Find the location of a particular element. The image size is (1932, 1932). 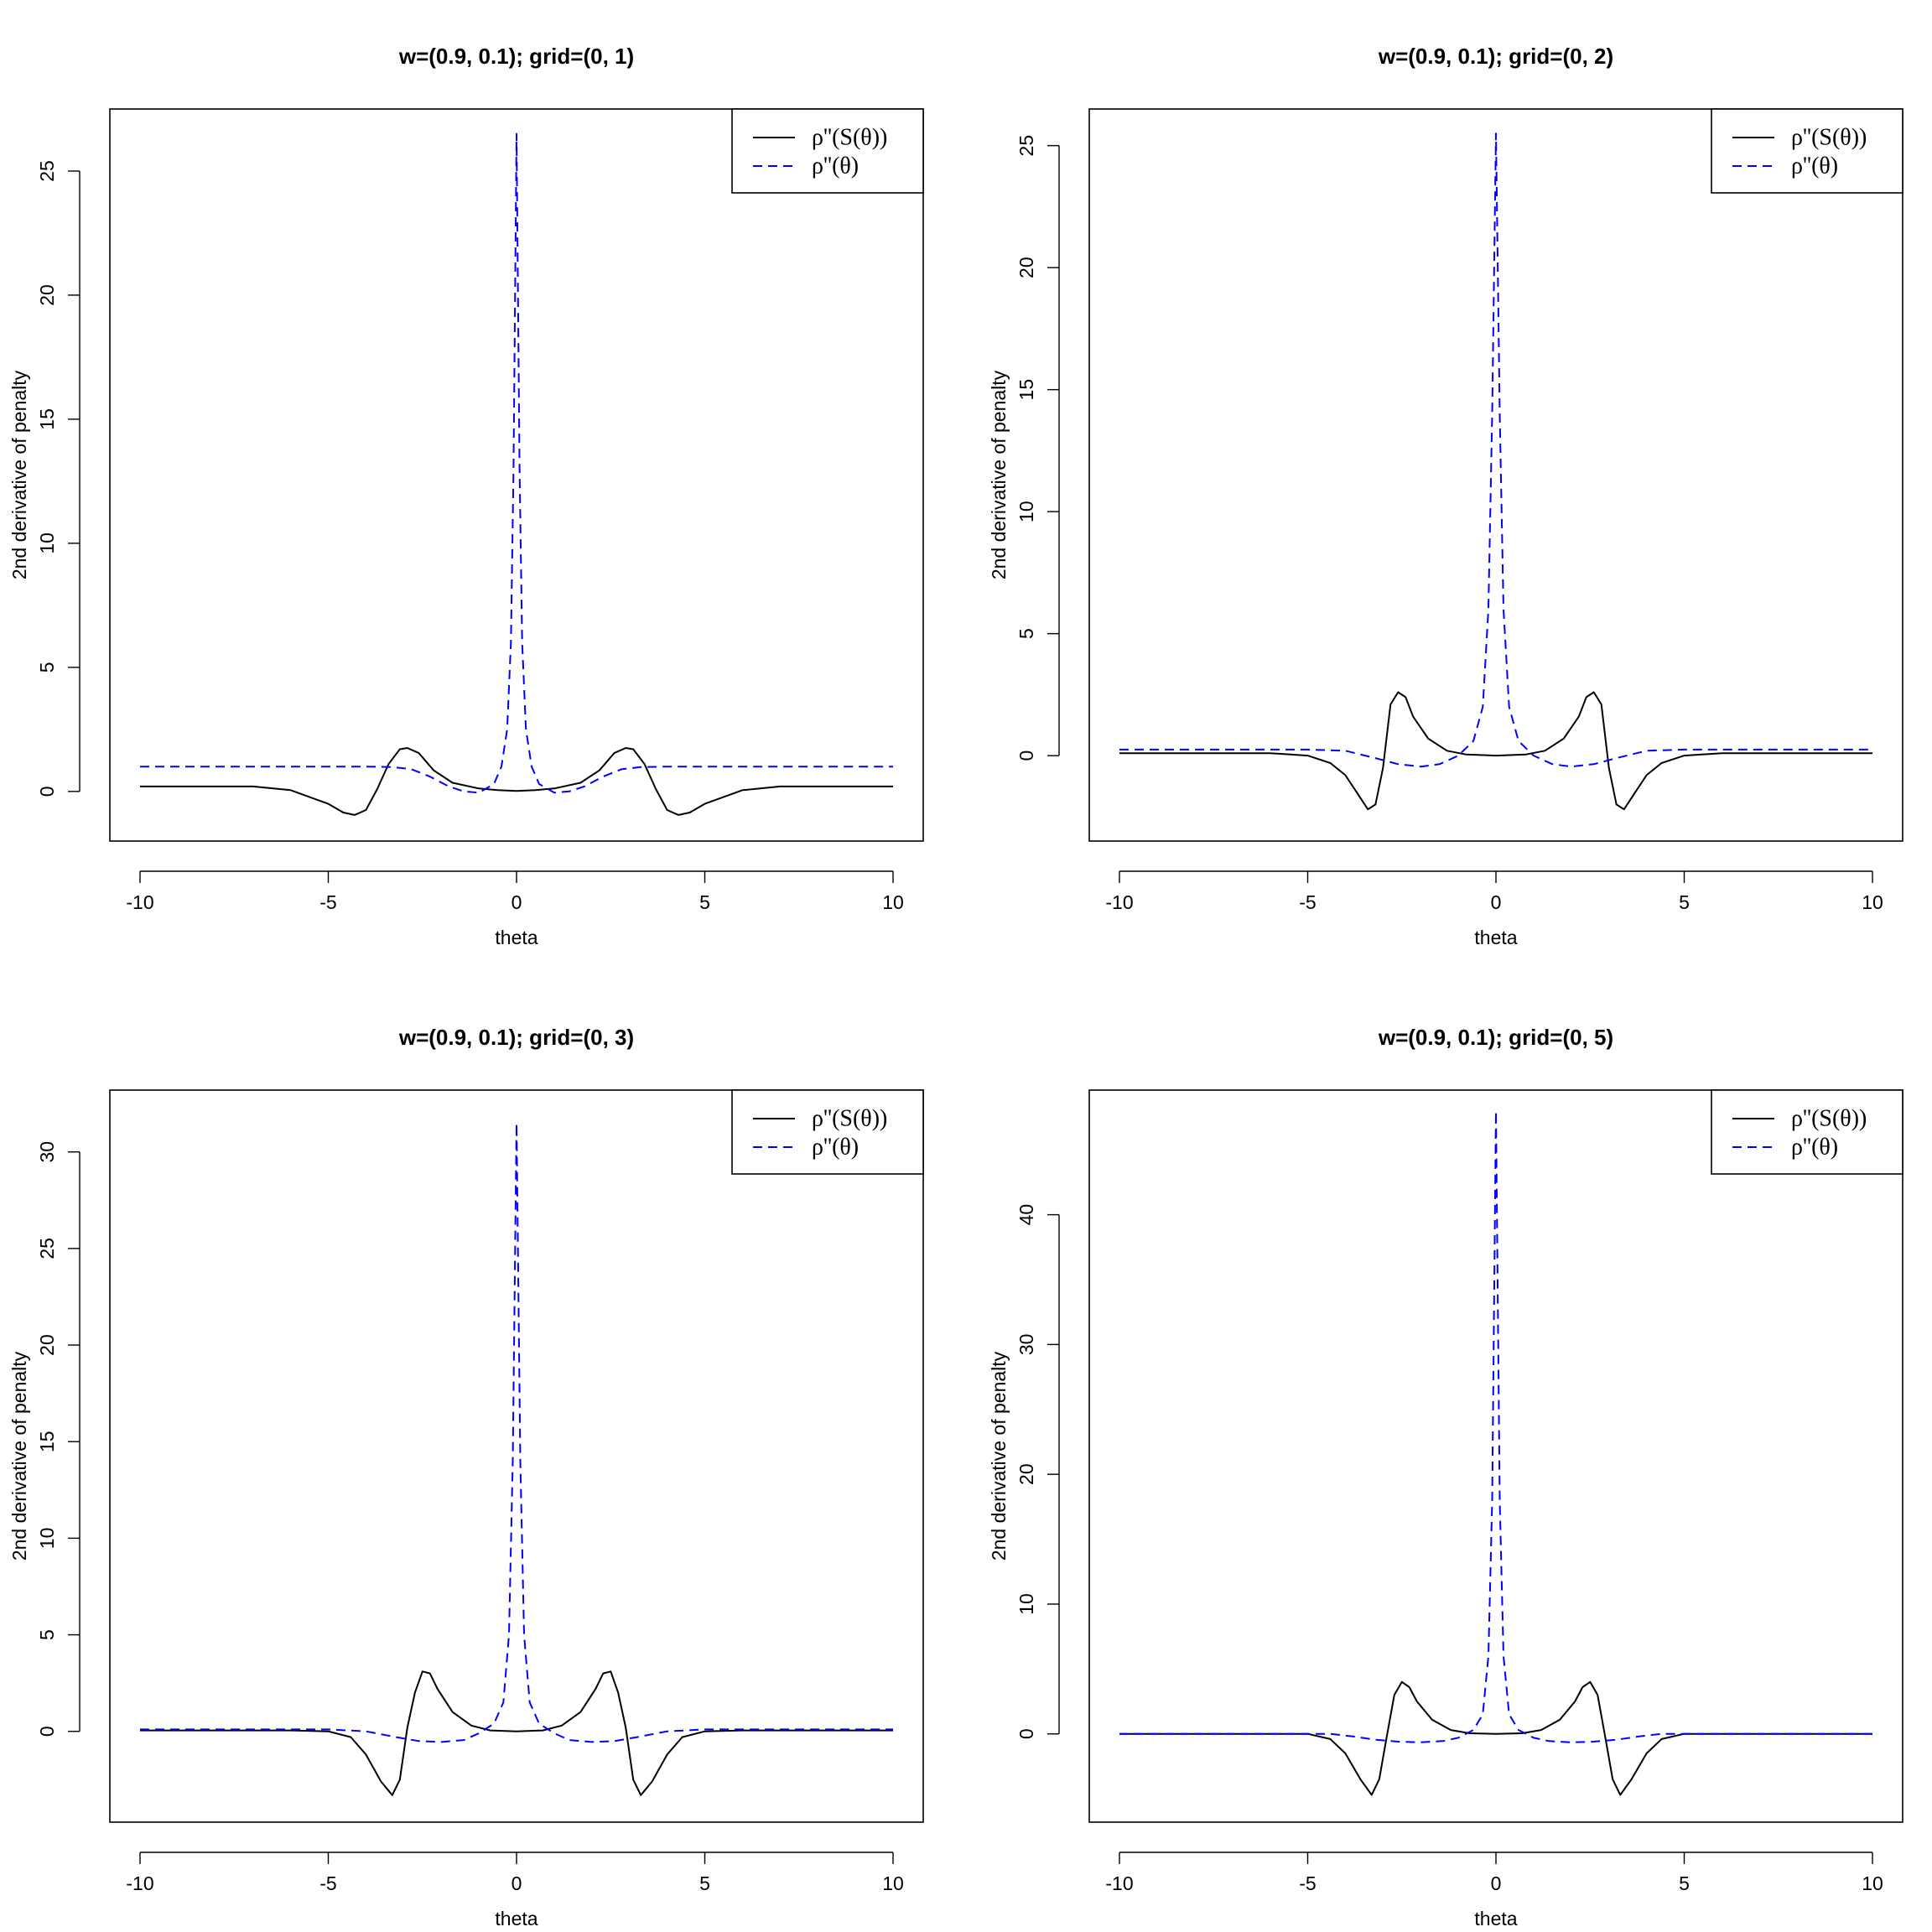

y-axis: 0 10 20 30 40 is located at coordinates (1037, 1471).